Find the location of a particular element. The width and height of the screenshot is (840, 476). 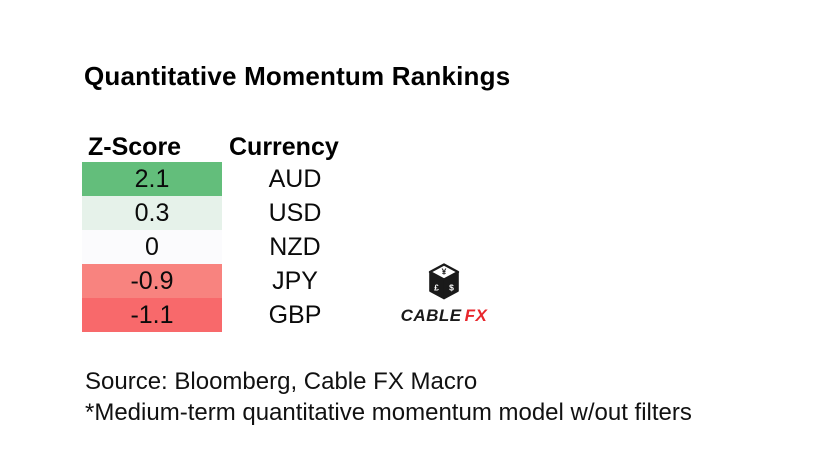

table-row: -0.9 JPY is located at coordinates (225, 281).